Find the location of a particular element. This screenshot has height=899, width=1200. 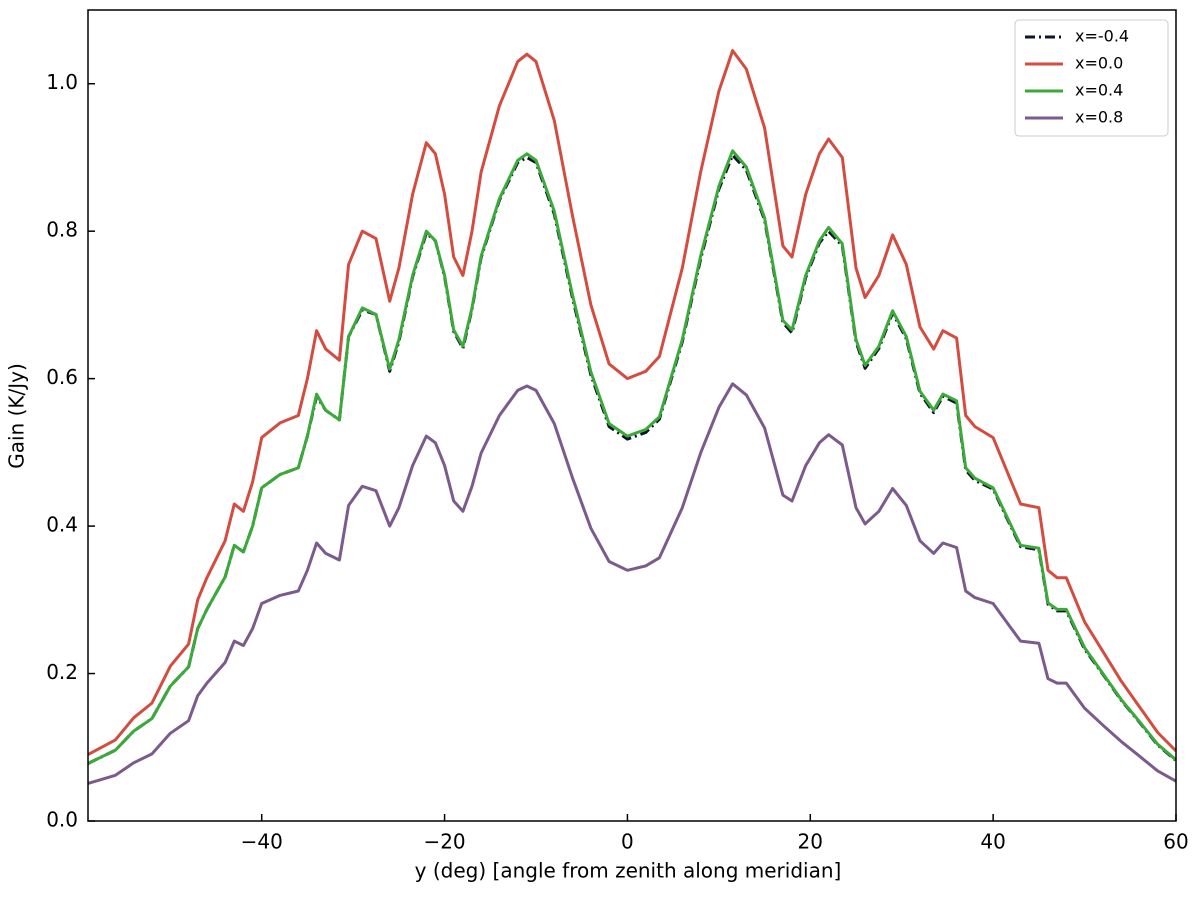

x-tick-label: −20 is located at coordinates (444, 842).